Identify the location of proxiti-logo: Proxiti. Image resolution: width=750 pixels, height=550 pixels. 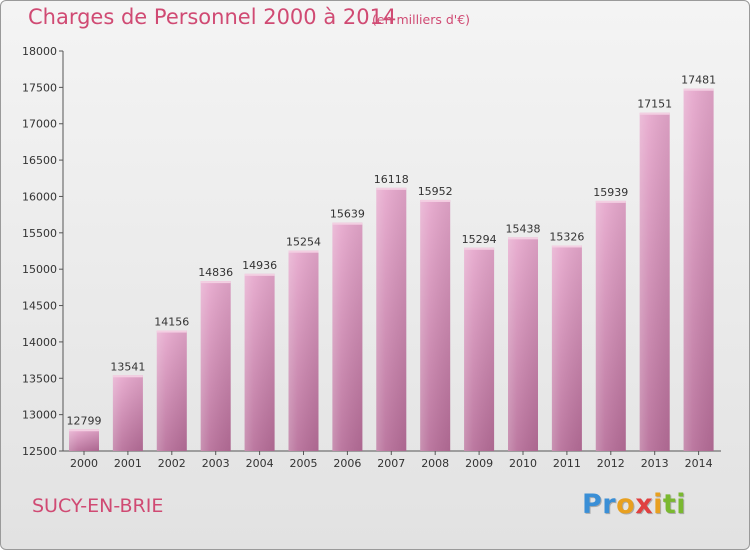
(634, 504).